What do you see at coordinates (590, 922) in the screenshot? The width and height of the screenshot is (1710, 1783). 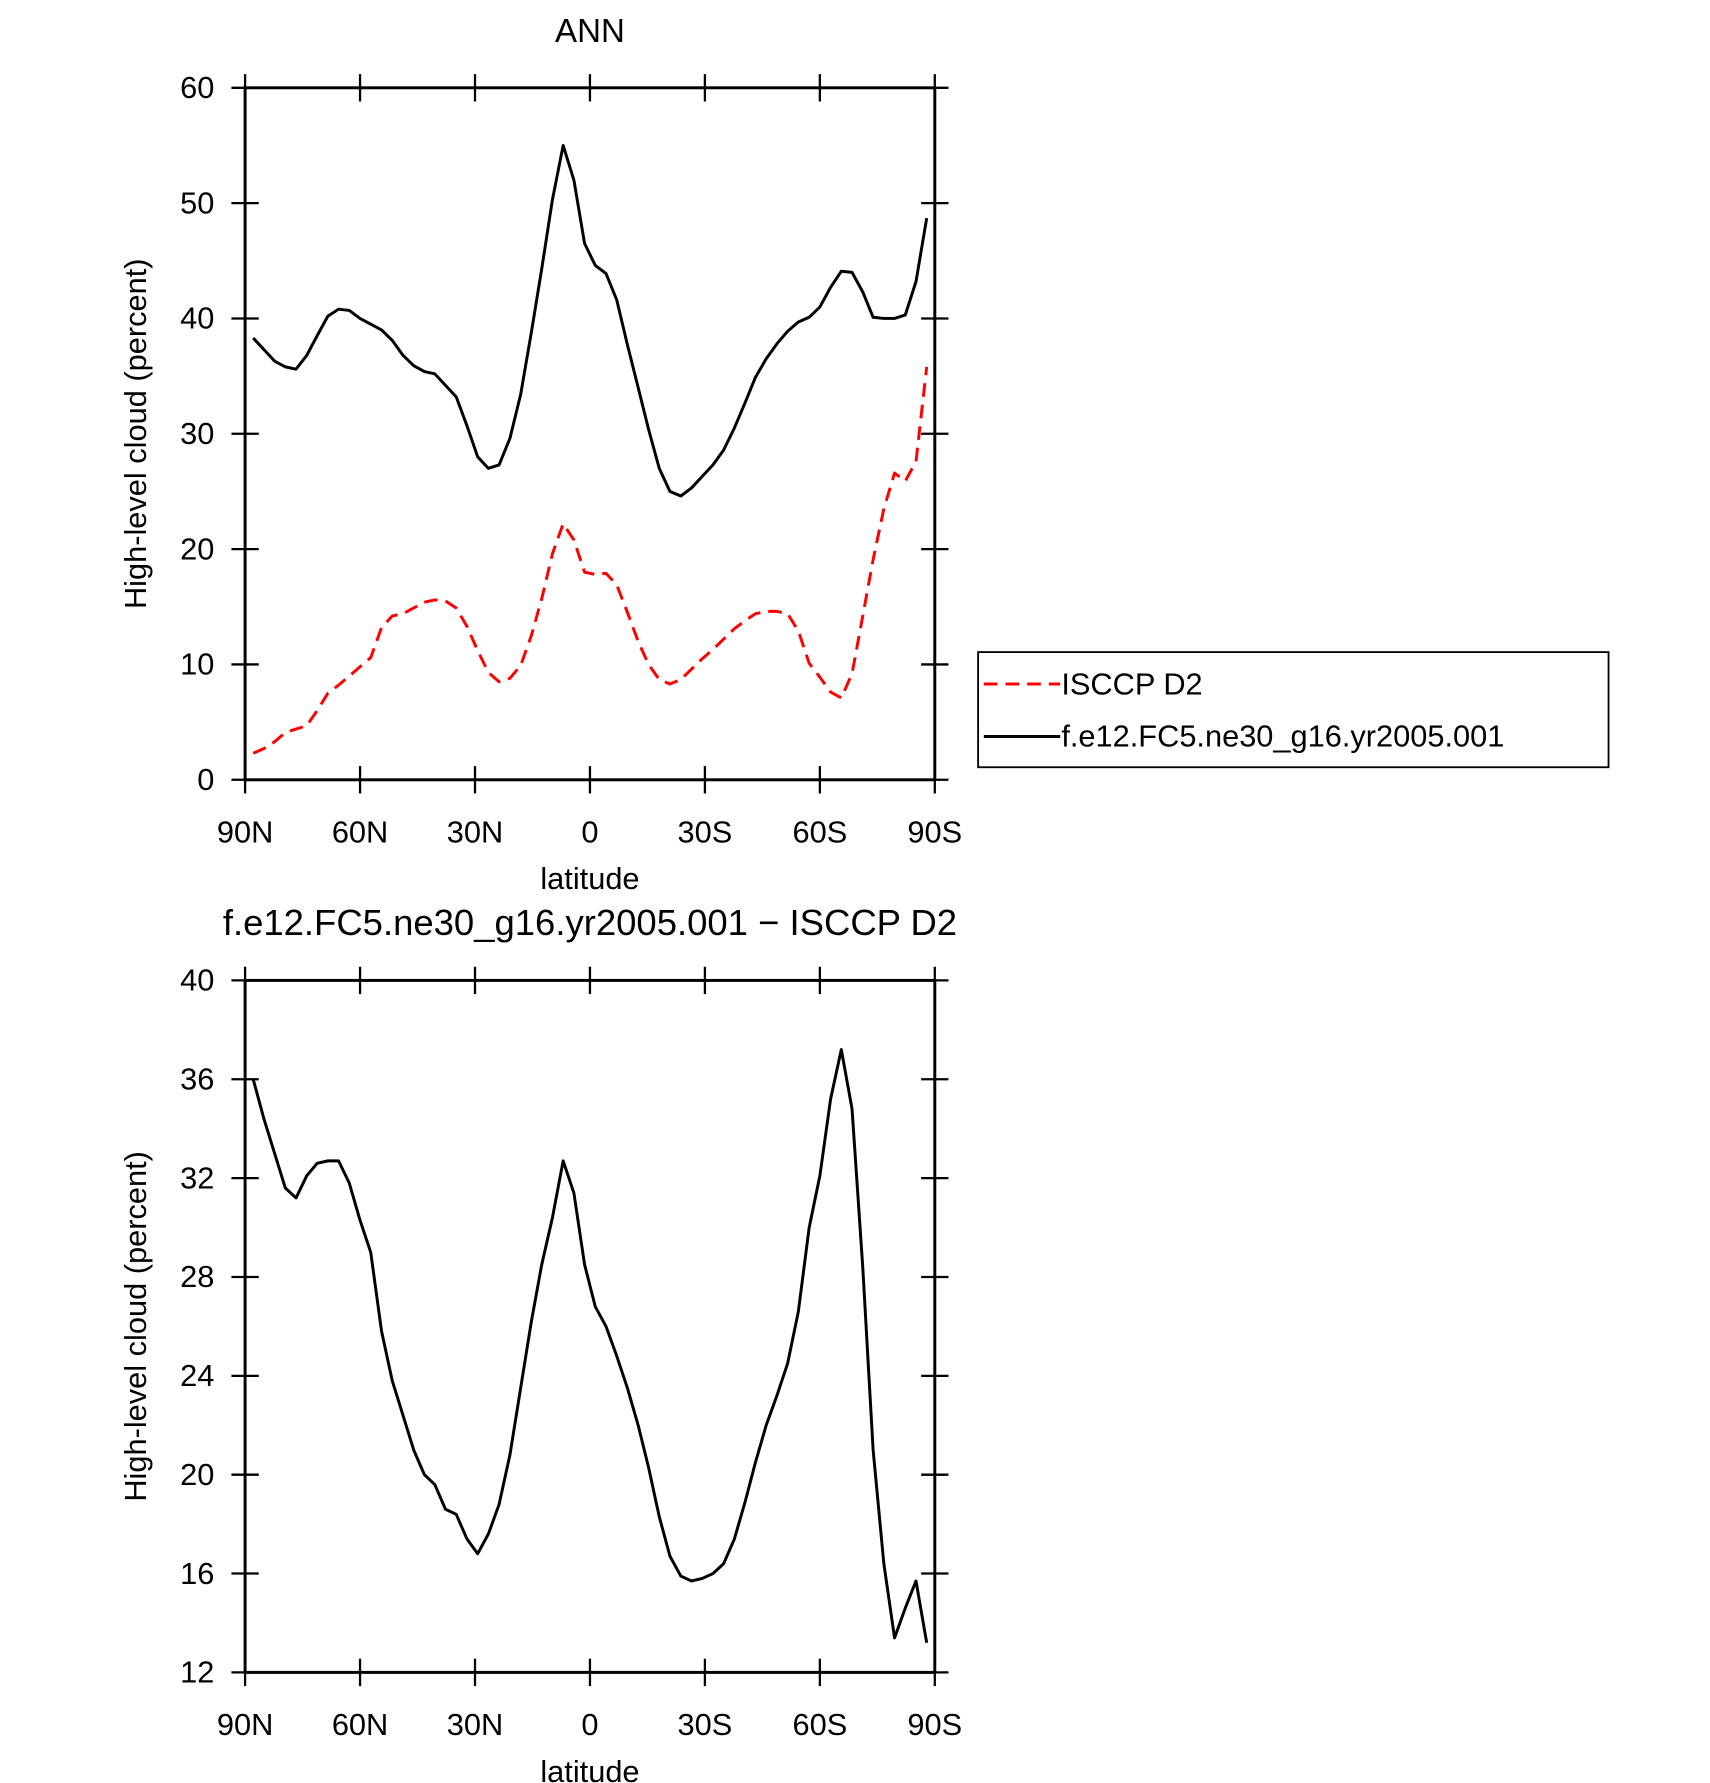 I see `chart-title: f.e12.FC5.ne30_g16.yr2005.001 − ISCCP D2` at bounding box center [590, 922].